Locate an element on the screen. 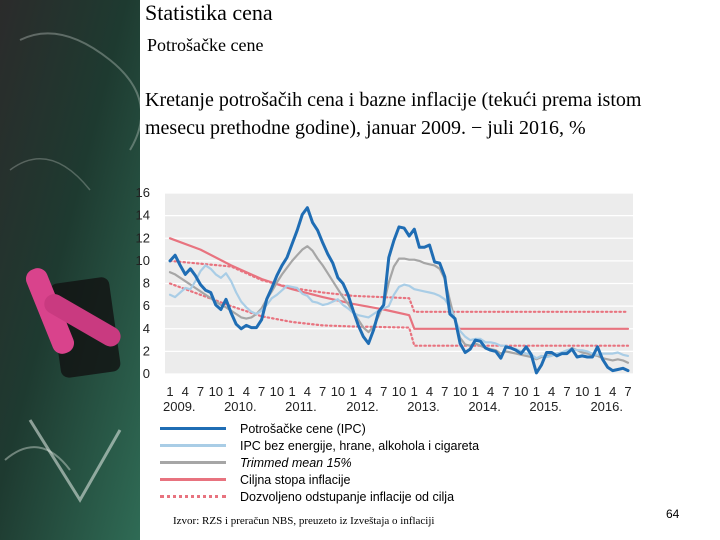 This screenshot has height=540, width=720. series-line-tolerance-upper is located at coordinates (399, 286).